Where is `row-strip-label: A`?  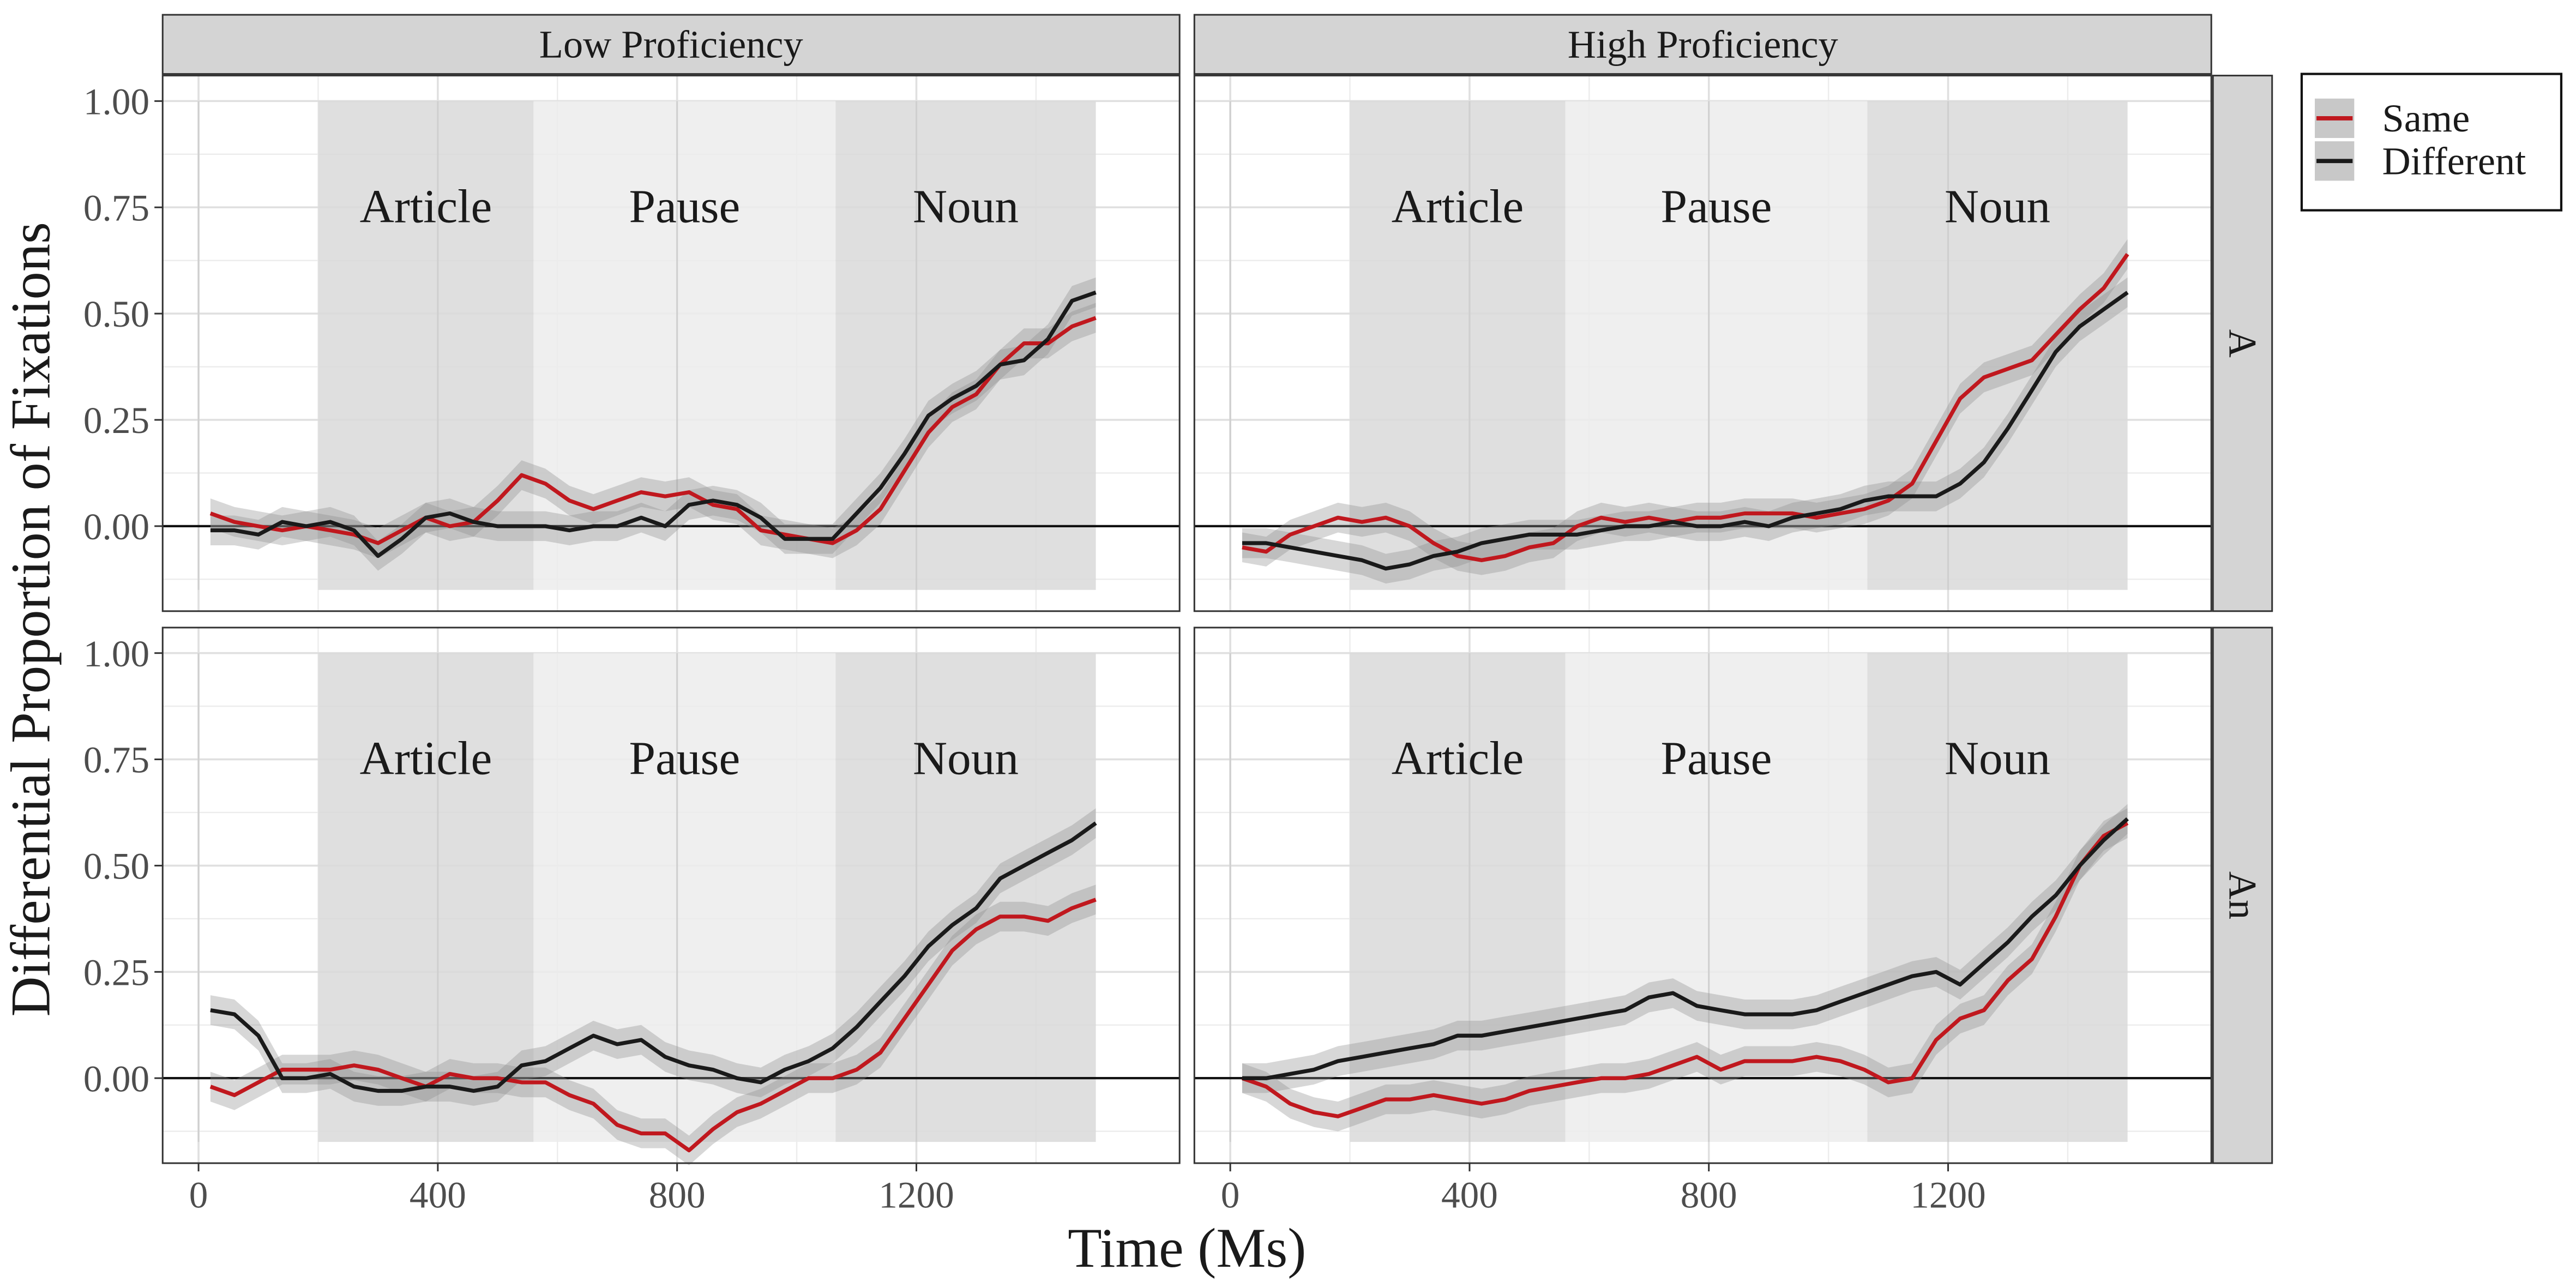 row-strip-label: A is located at coordinates (2242, 343).